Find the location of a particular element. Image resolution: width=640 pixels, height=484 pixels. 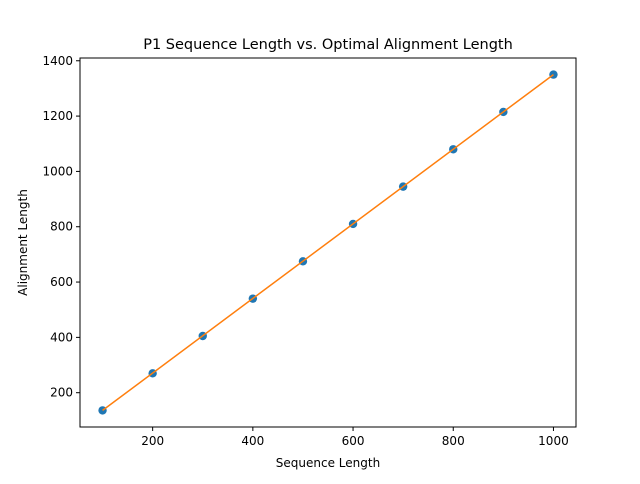

x-tick-label: 200 is located at coordinates (152, 441).